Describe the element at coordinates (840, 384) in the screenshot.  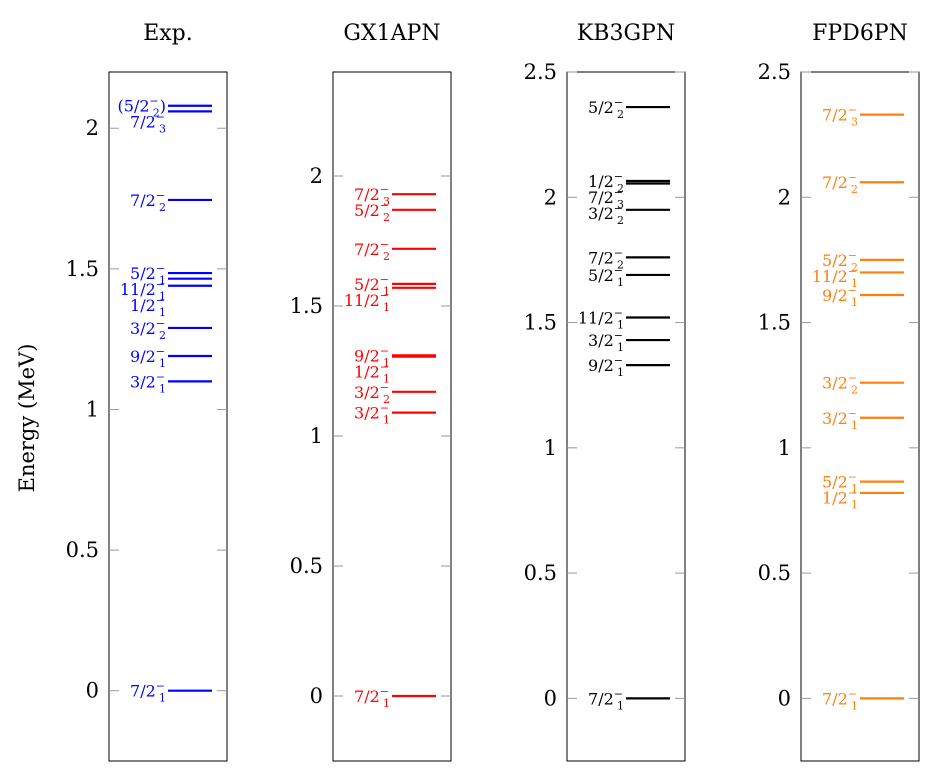
I see `level-label-3-4: 3/2− 2` at that location.